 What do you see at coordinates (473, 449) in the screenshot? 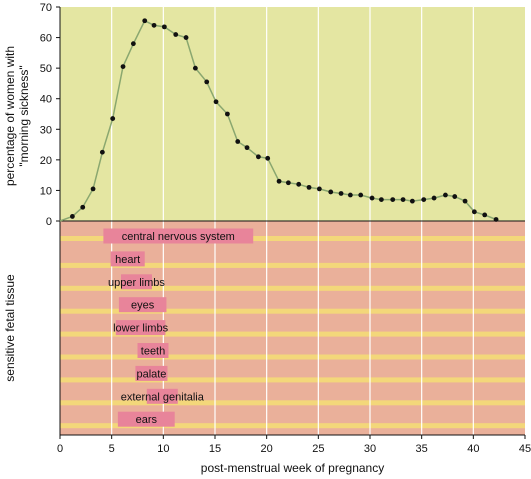
I see `x-tick-label: 40` at bounding box center [473, 449].